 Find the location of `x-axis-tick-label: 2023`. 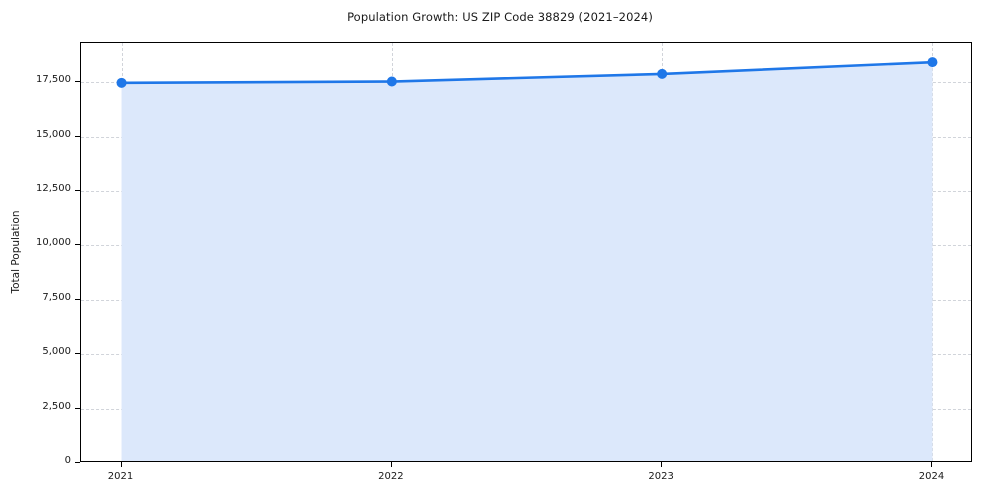

x-axis-tick-label: 2023 is located at coordinates (661, 476).